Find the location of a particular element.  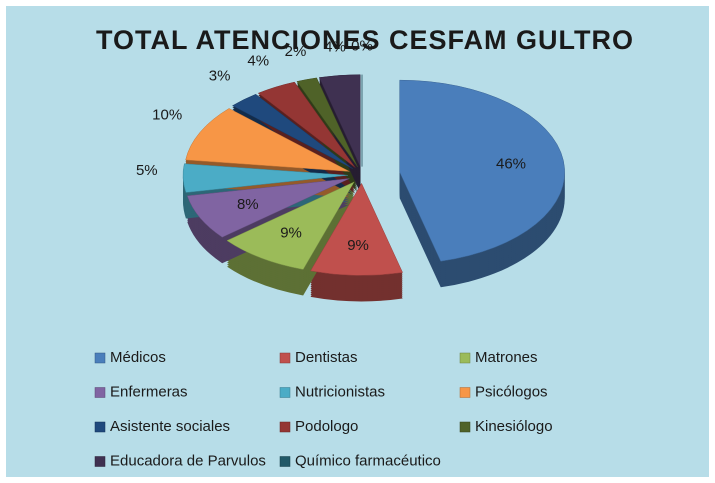

legend-label: Psicólogos is located at coordinates (511, 391).